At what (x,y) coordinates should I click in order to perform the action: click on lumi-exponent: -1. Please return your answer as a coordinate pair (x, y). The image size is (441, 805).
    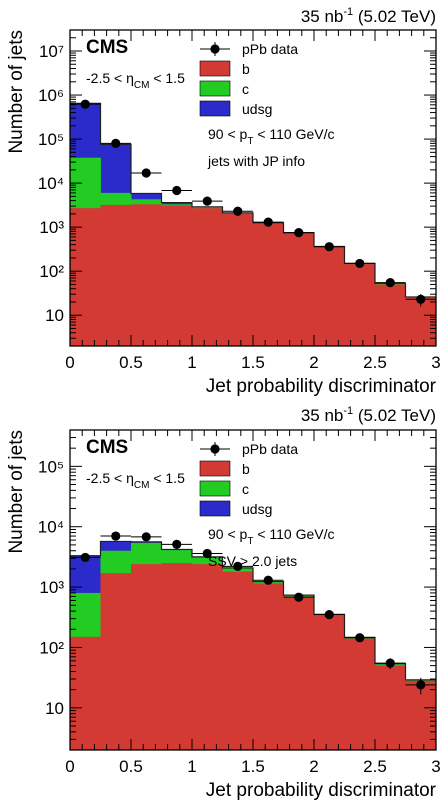
    Looking at the image, I should click on (348, 411).